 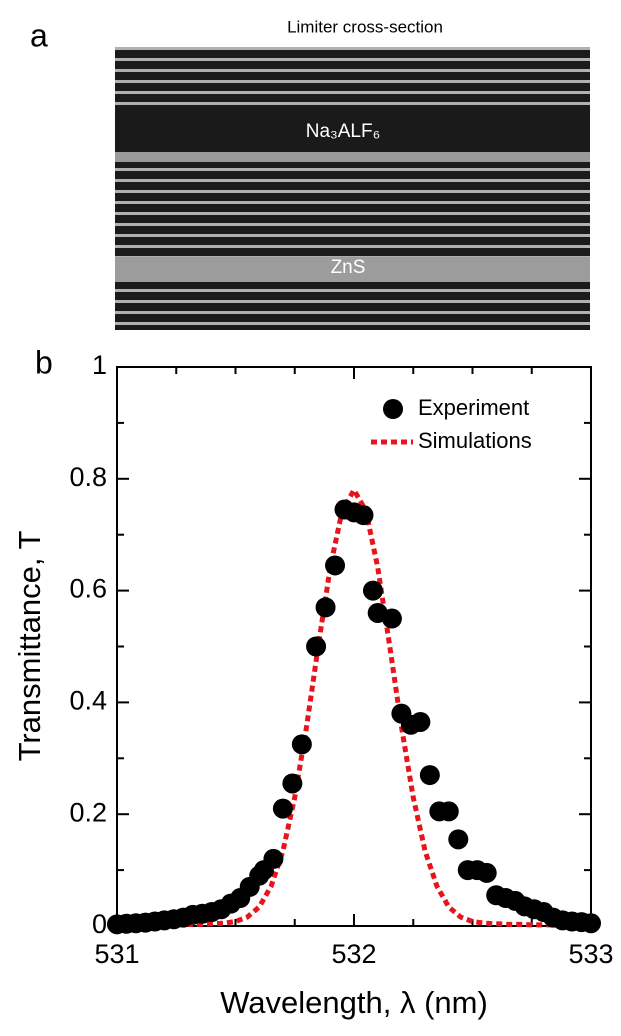 What do you see at coordinates (393, 409) in the screenshot?
I see `legend-marker` at bounding box center [393, 409].